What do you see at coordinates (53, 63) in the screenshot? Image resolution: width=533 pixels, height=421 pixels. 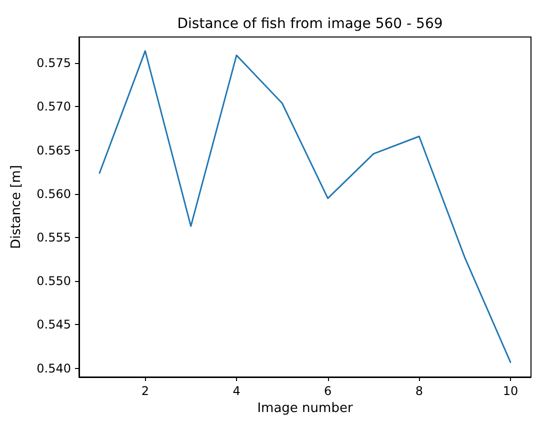 I see `y-tick-label: 0.575` at bounding box center [53, 63].